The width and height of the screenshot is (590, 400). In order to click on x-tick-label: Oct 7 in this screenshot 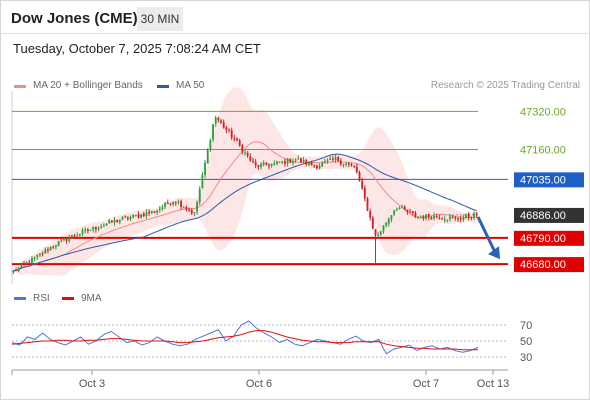, I will do `click(426, 384)`.